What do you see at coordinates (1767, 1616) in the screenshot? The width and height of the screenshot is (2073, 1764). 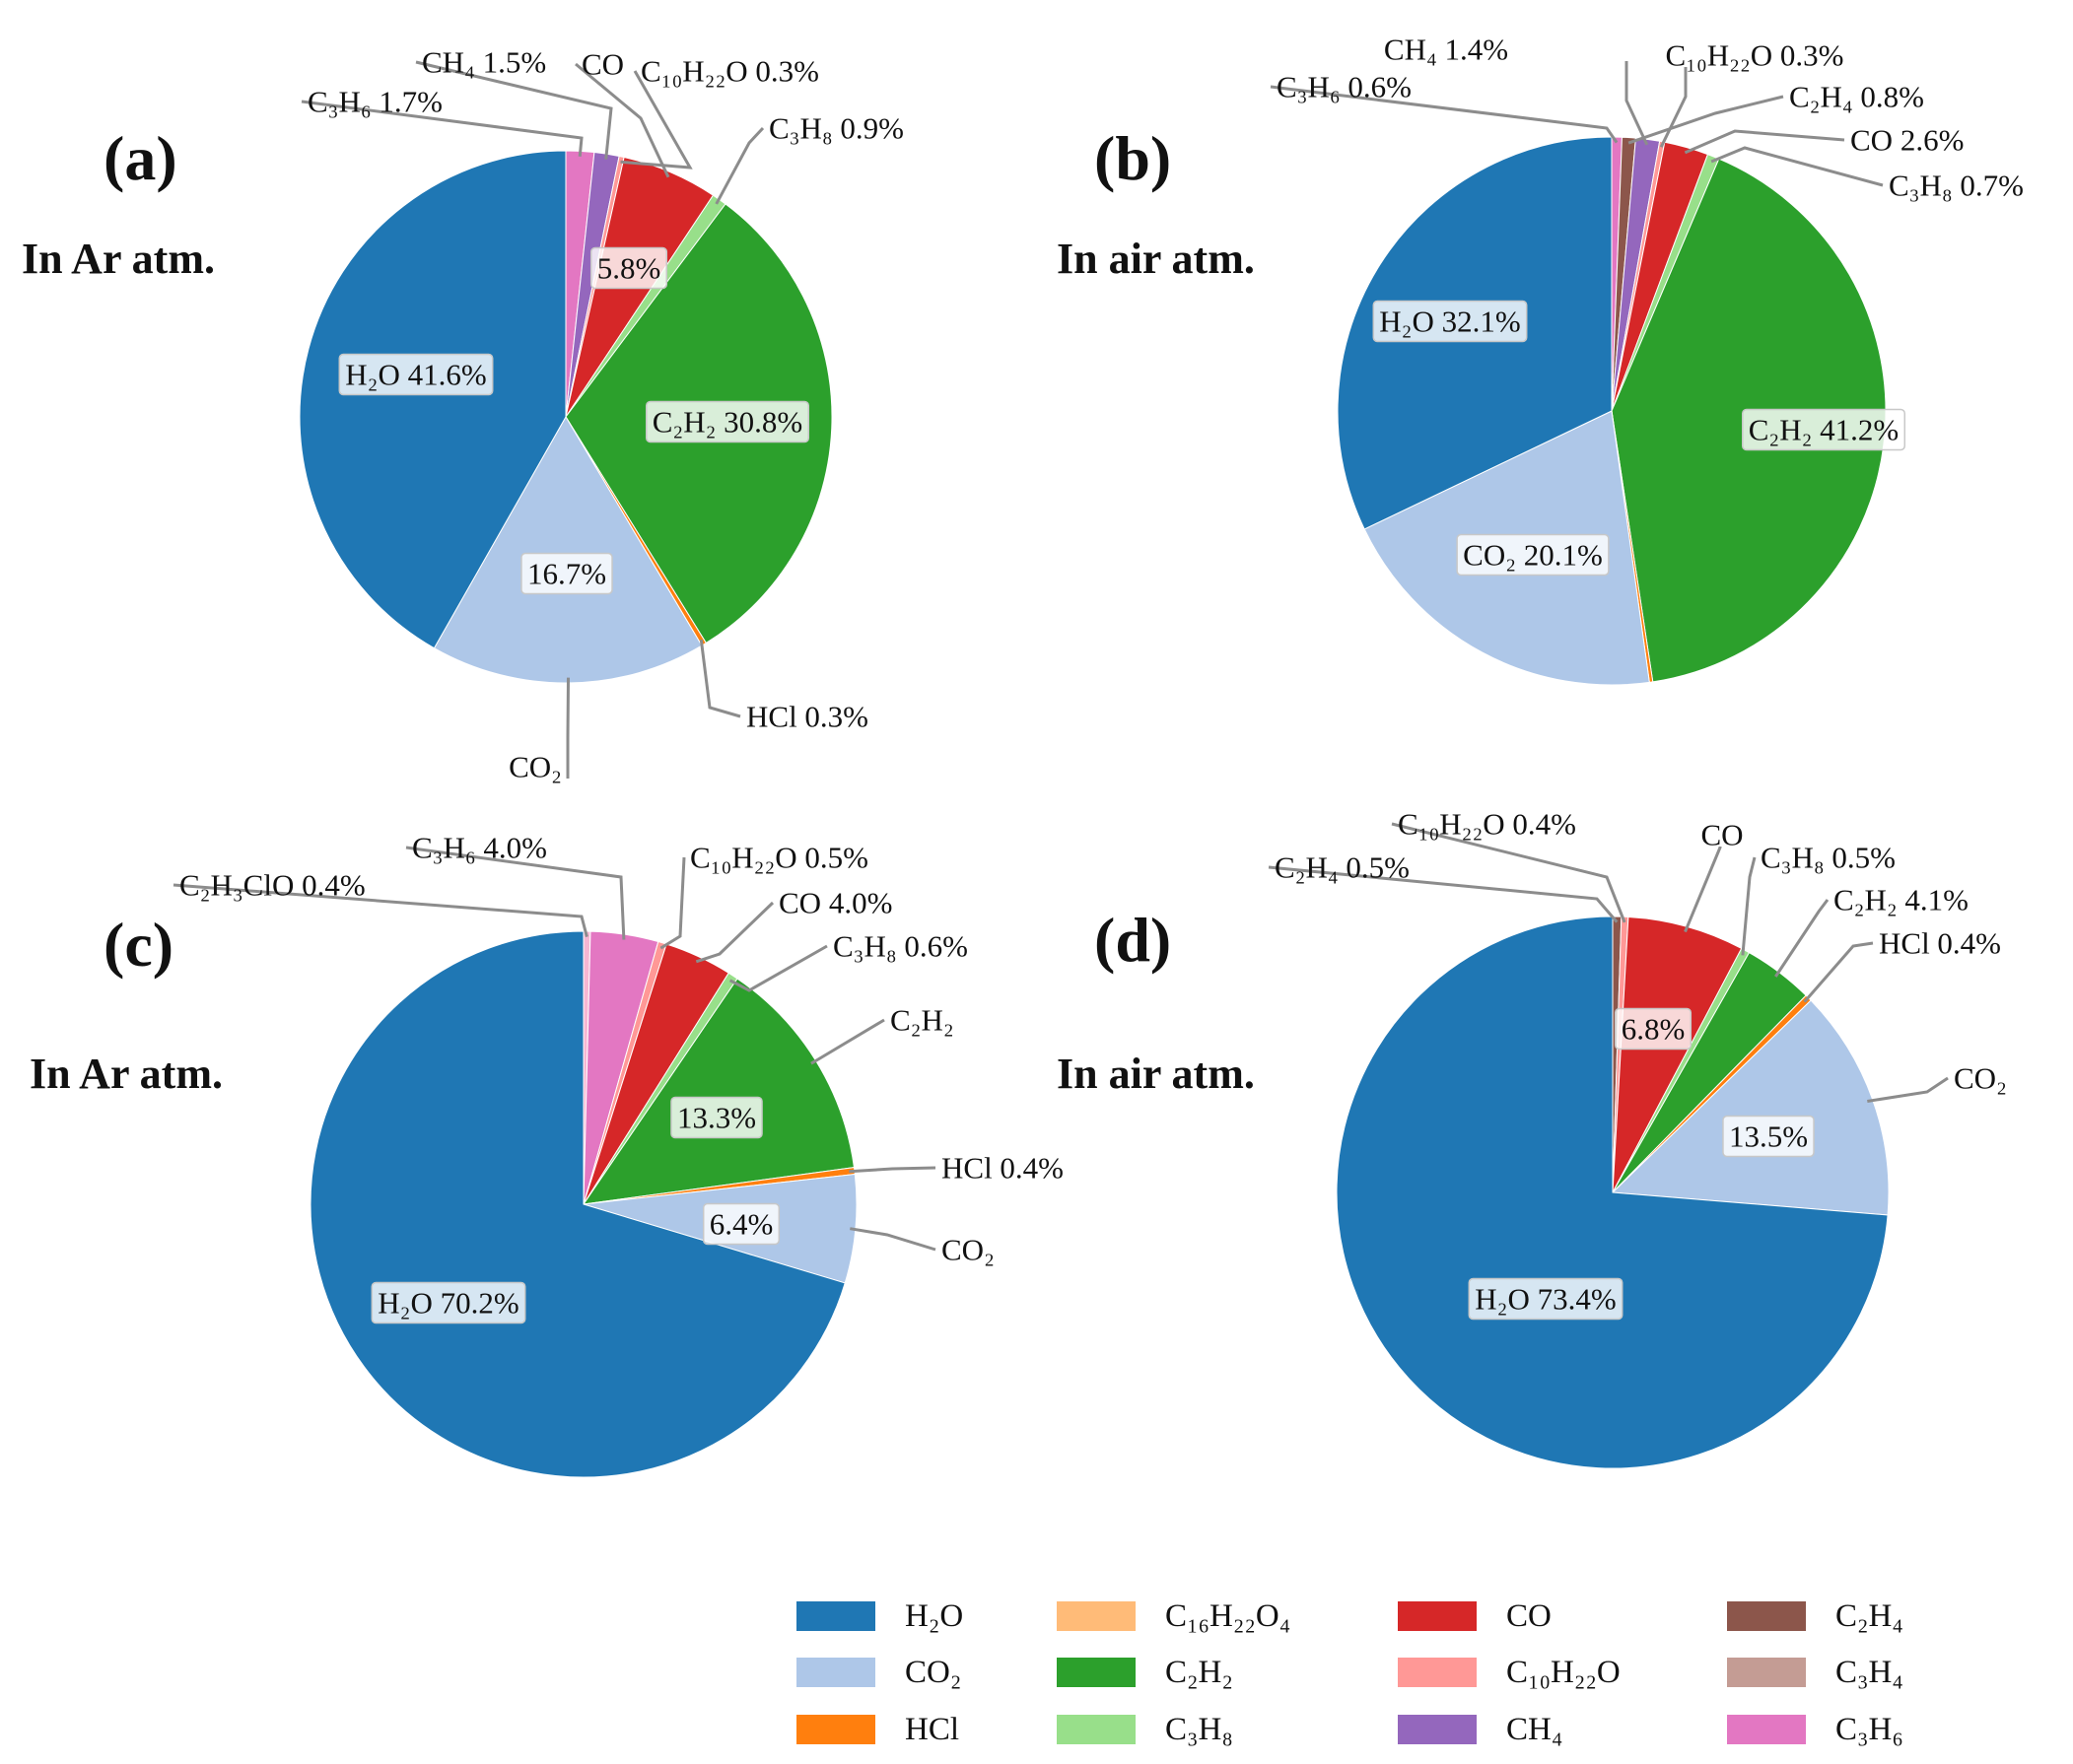 I see `legend-swatch-c2h4` at bounding box center [1767, 1616].